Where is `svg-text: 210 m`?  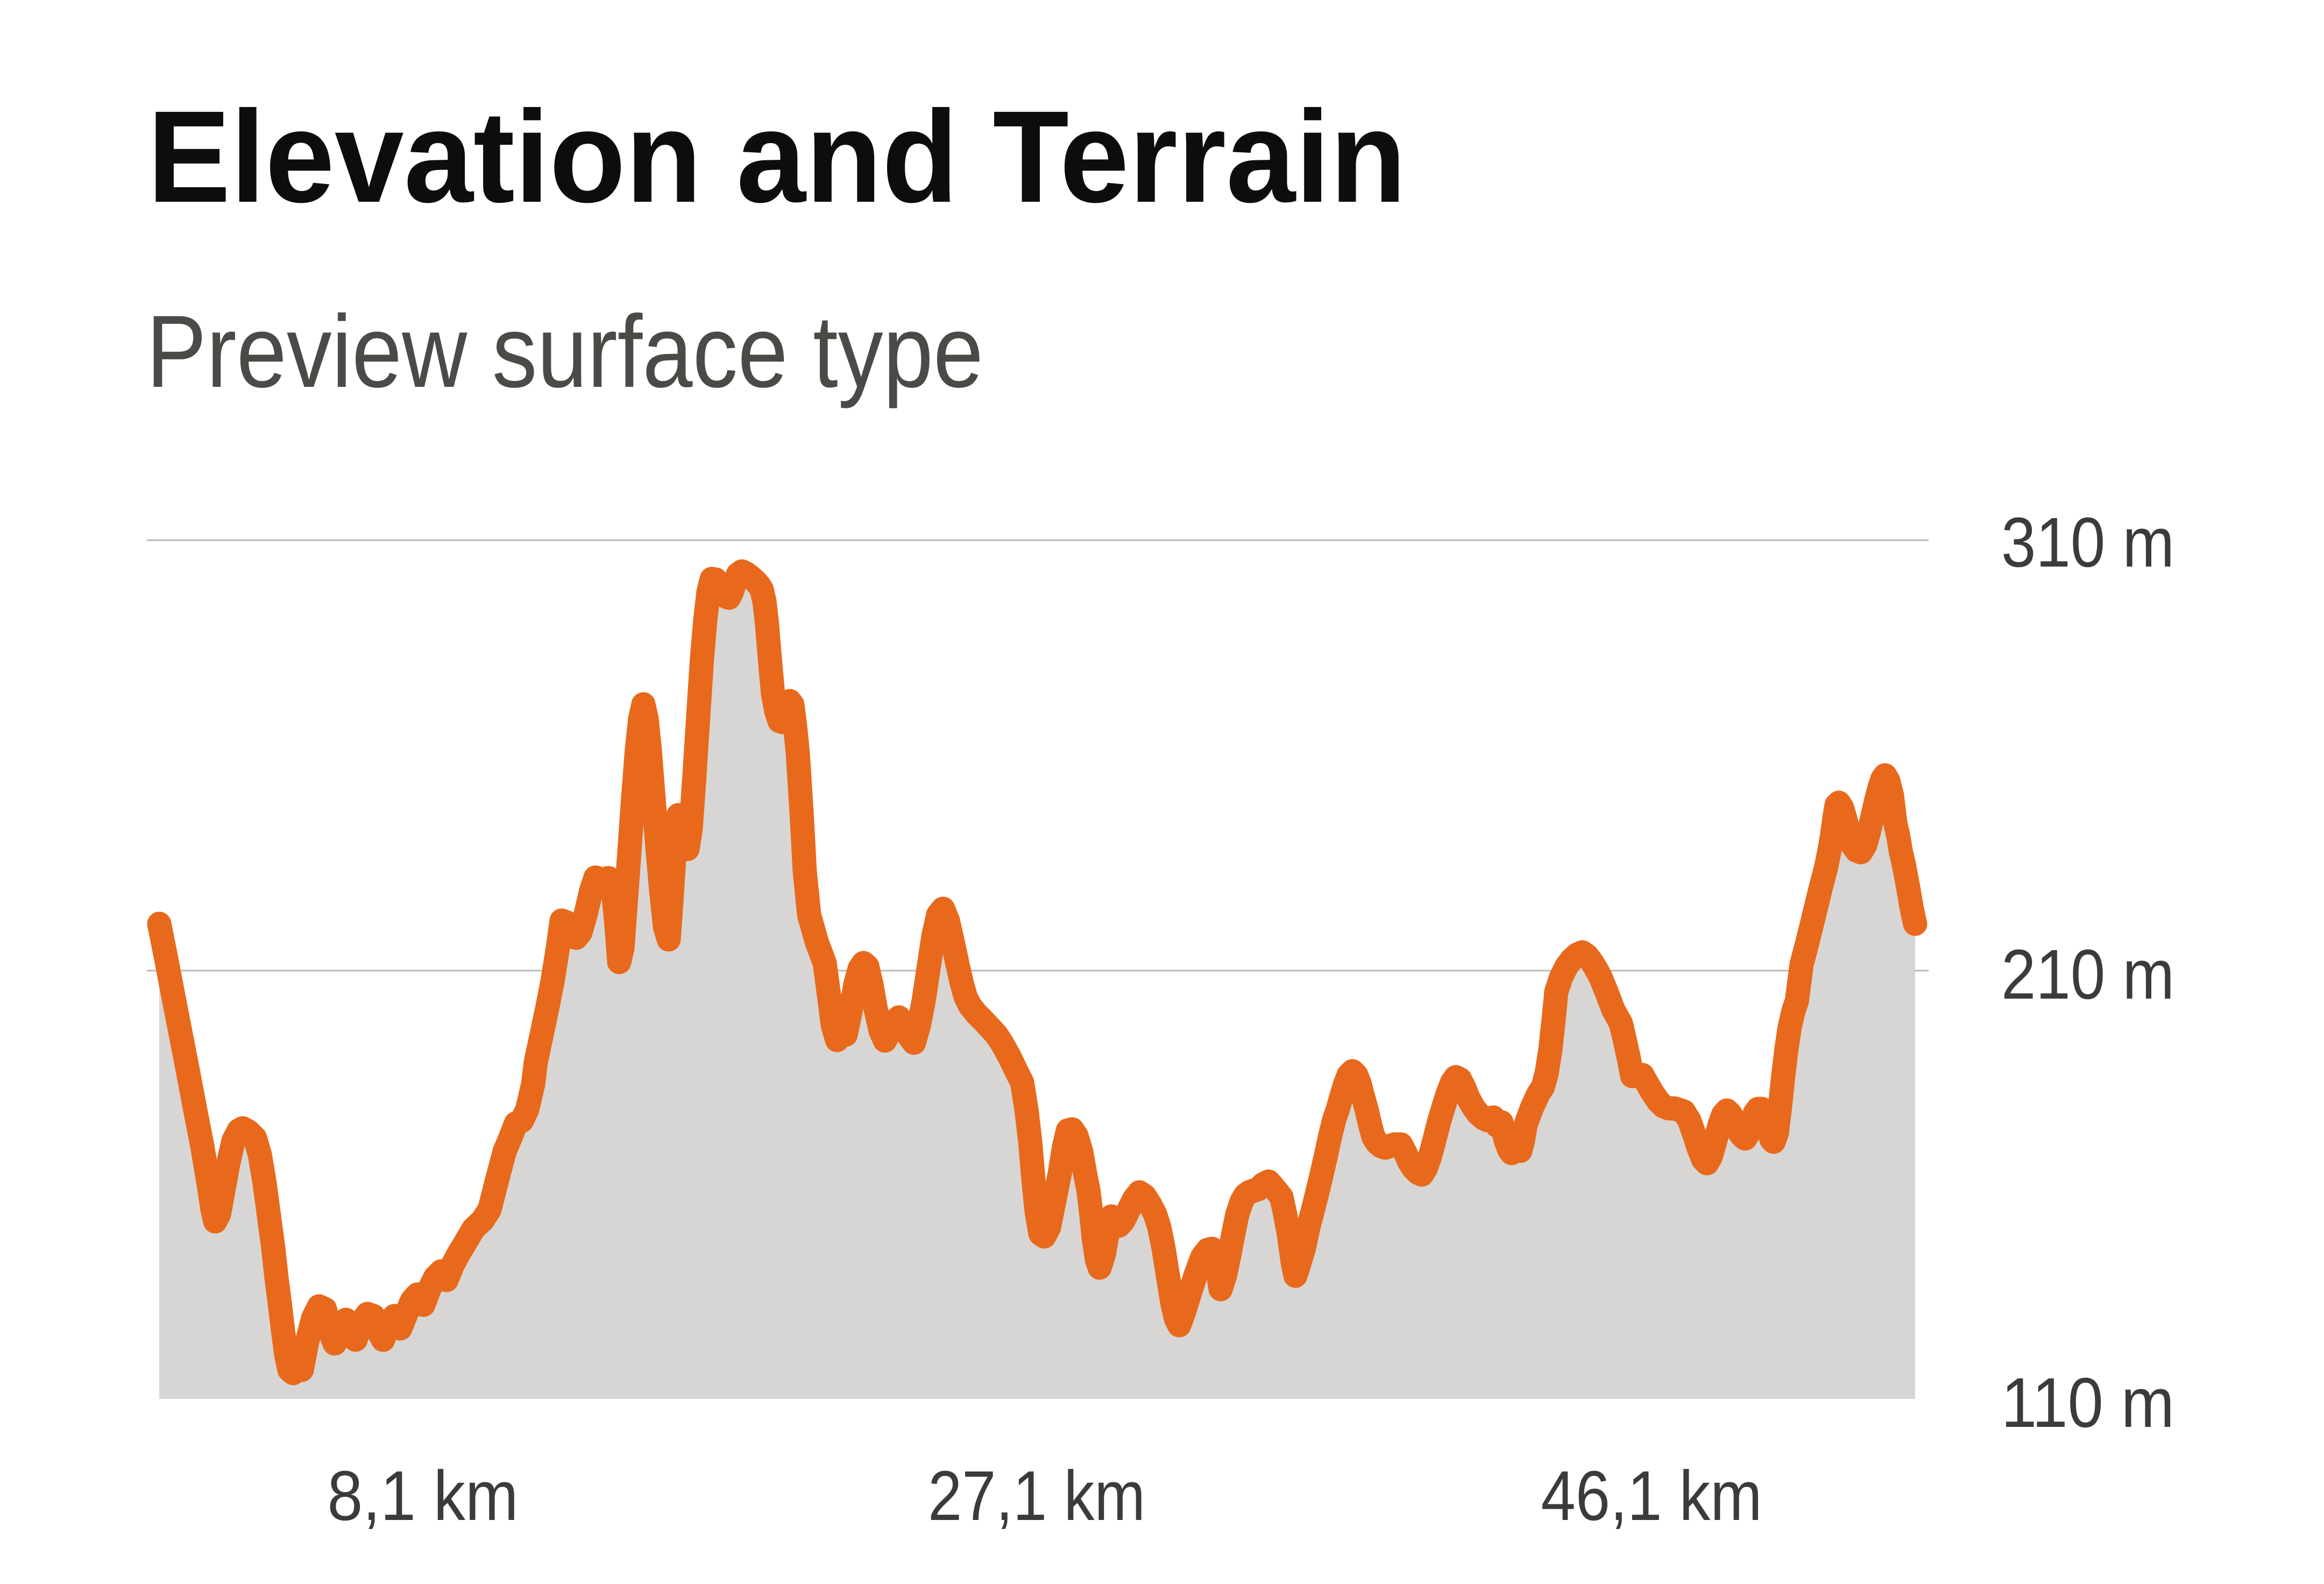 svg-text: 210 m is located at coordinates (2087, 974).